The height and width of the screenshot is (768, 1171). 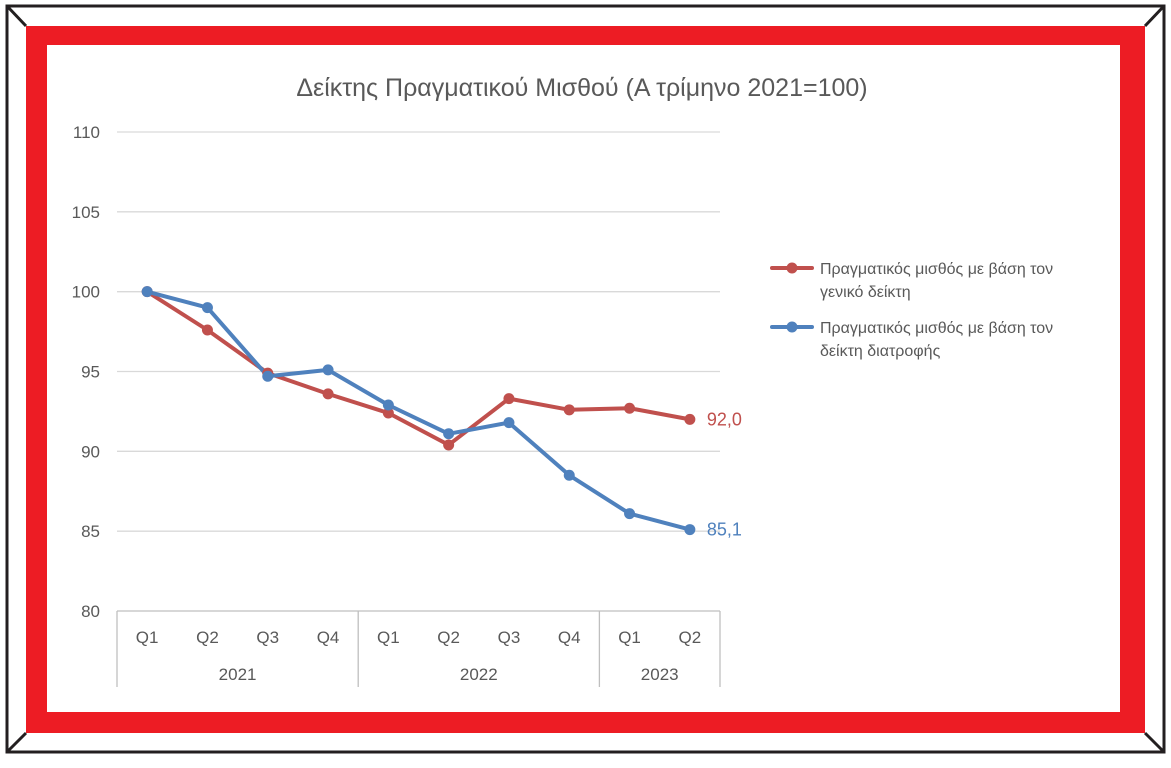 I want to click on frame-corner-tr, so click(x=1154, y=16).